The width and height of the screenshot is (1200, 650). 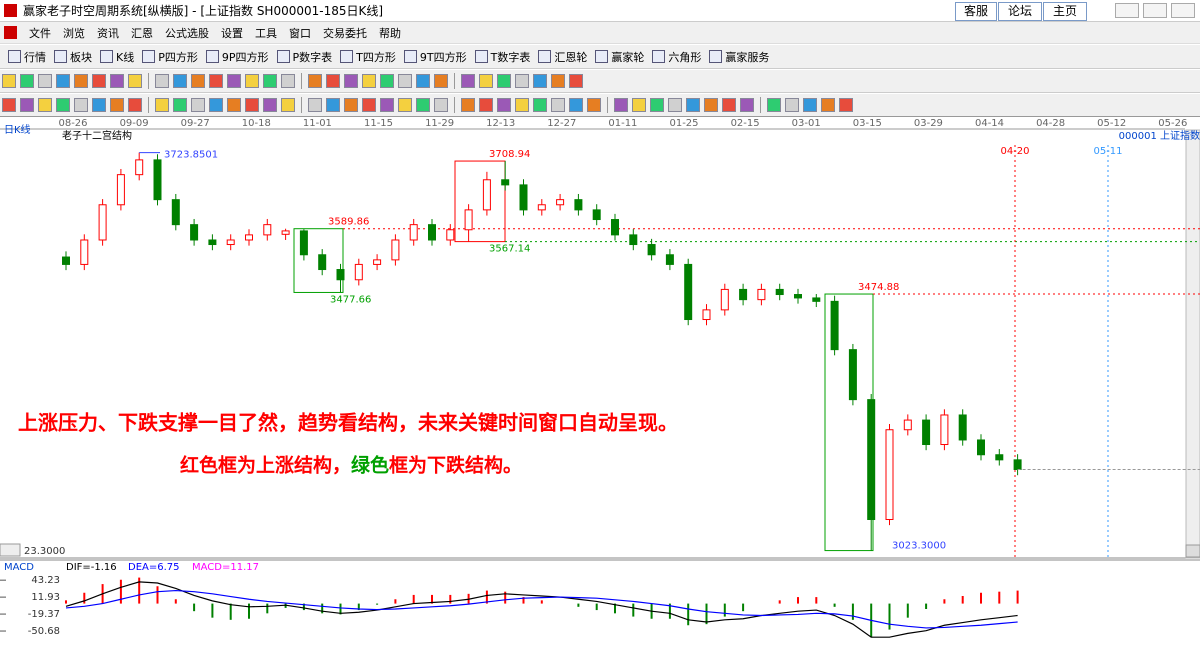 What do you see at coordinates (739, 57) in the screenshot?
I see `toolbar-button: 赢家服务` at bounding box center [739, 57].